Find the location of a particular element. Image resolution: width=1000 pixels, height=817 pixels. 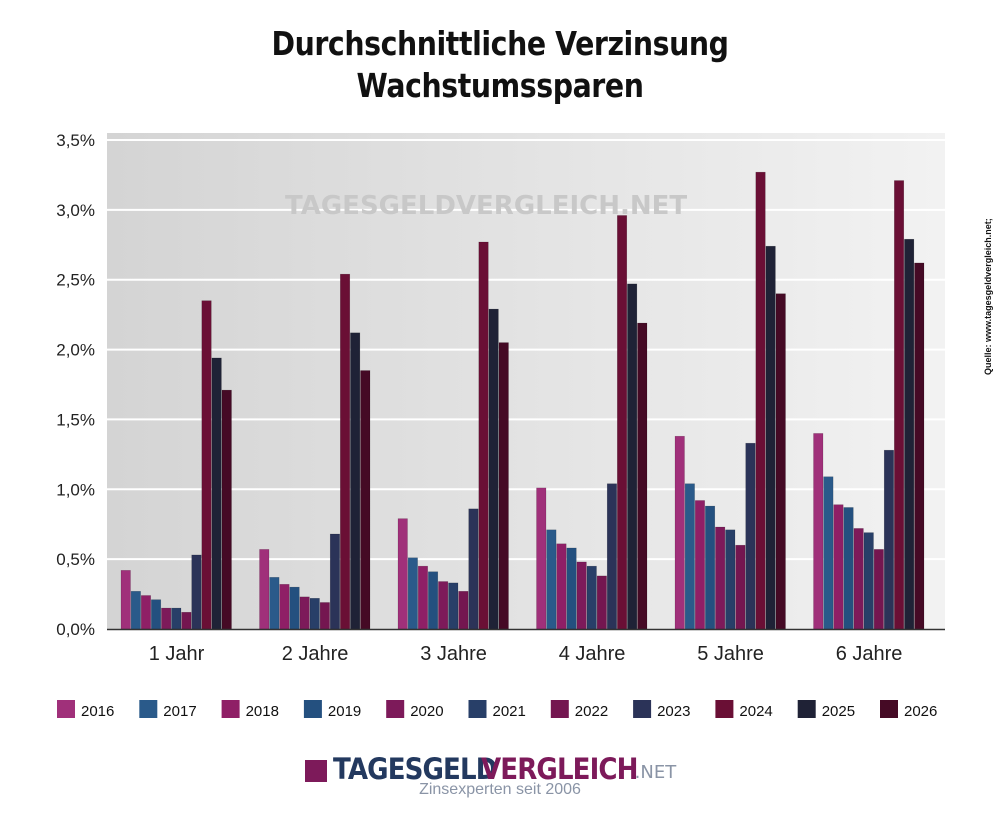

x-tick-label: 3 Jahre is located at coordinates (453, 654).